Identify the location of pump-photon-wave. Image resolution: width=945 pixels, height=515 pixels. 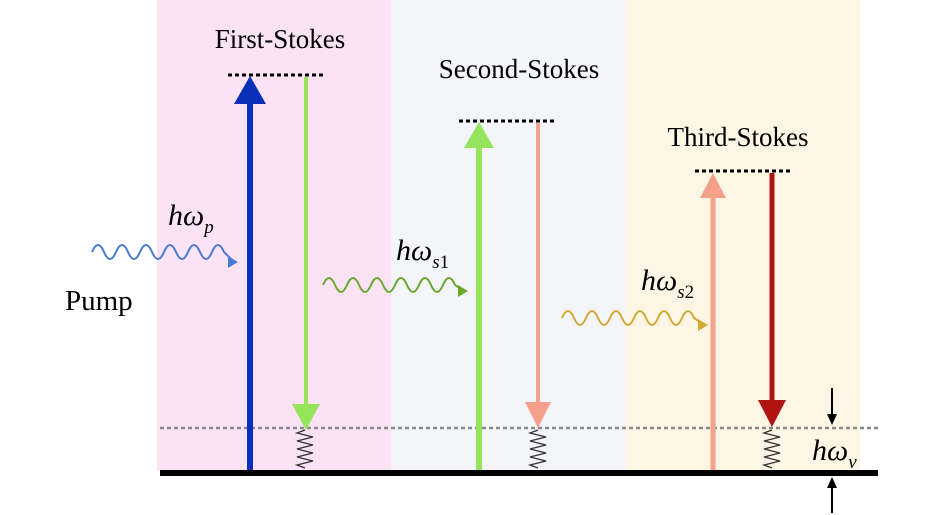
(163, 253).